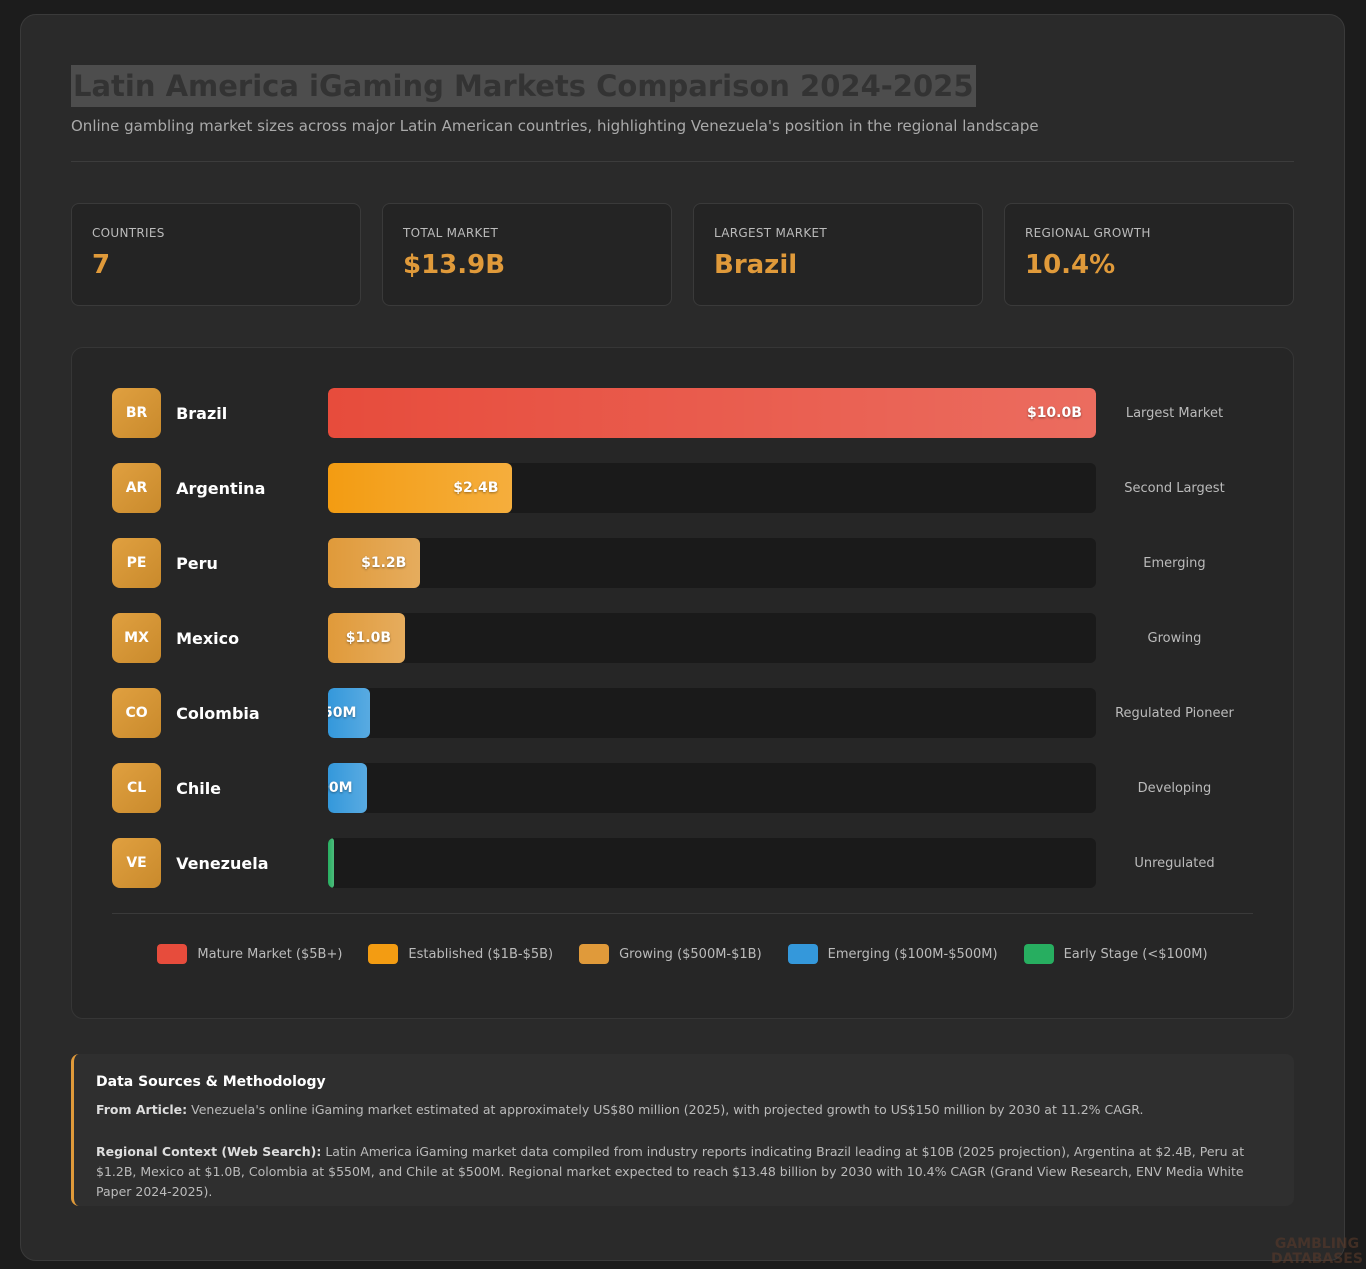 The image size is (1366, 1269). What do you see at coordinates (136, 863) in the screenshot?
I see `country-code: VE` at bounding box center [136, 863].